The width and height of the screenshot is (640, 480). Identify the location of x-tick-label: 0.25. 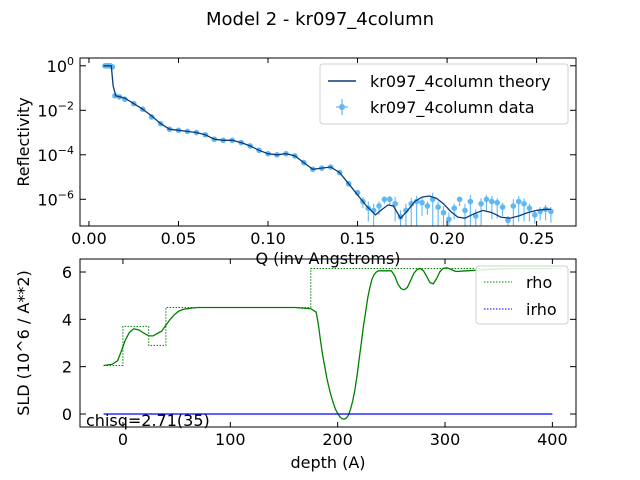
(537, 238).